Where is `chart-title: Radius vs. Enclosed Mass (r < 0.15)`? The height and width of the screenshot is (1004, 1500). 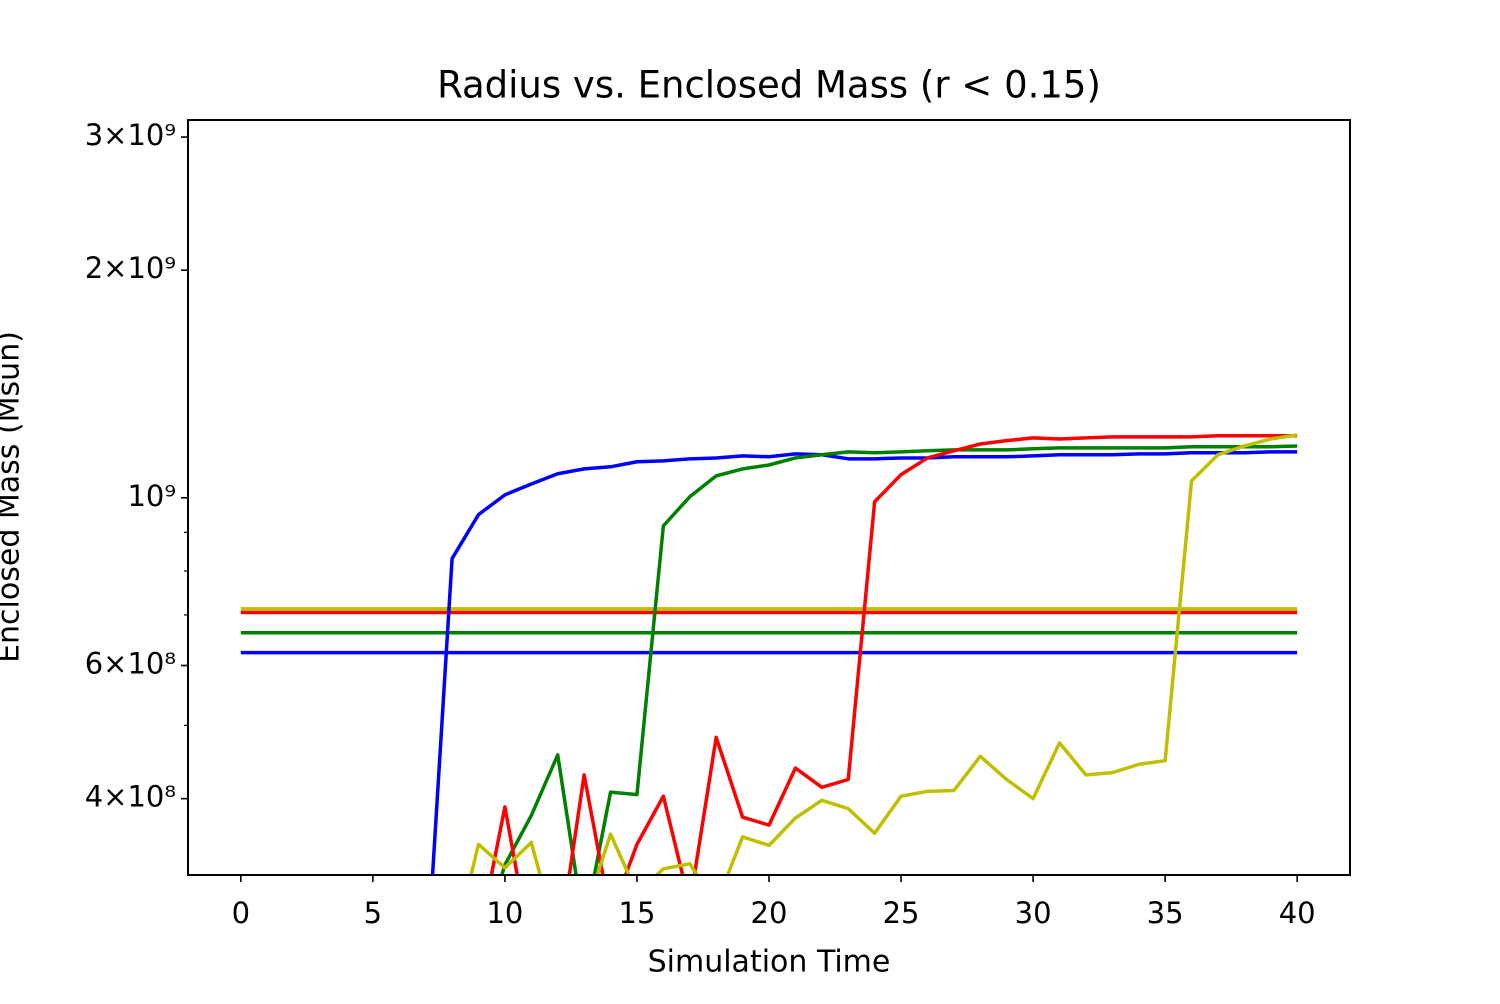 chart-title: Radius vs. Enclosed Mass (r < 0.15) is located at coordinates (769, 85).